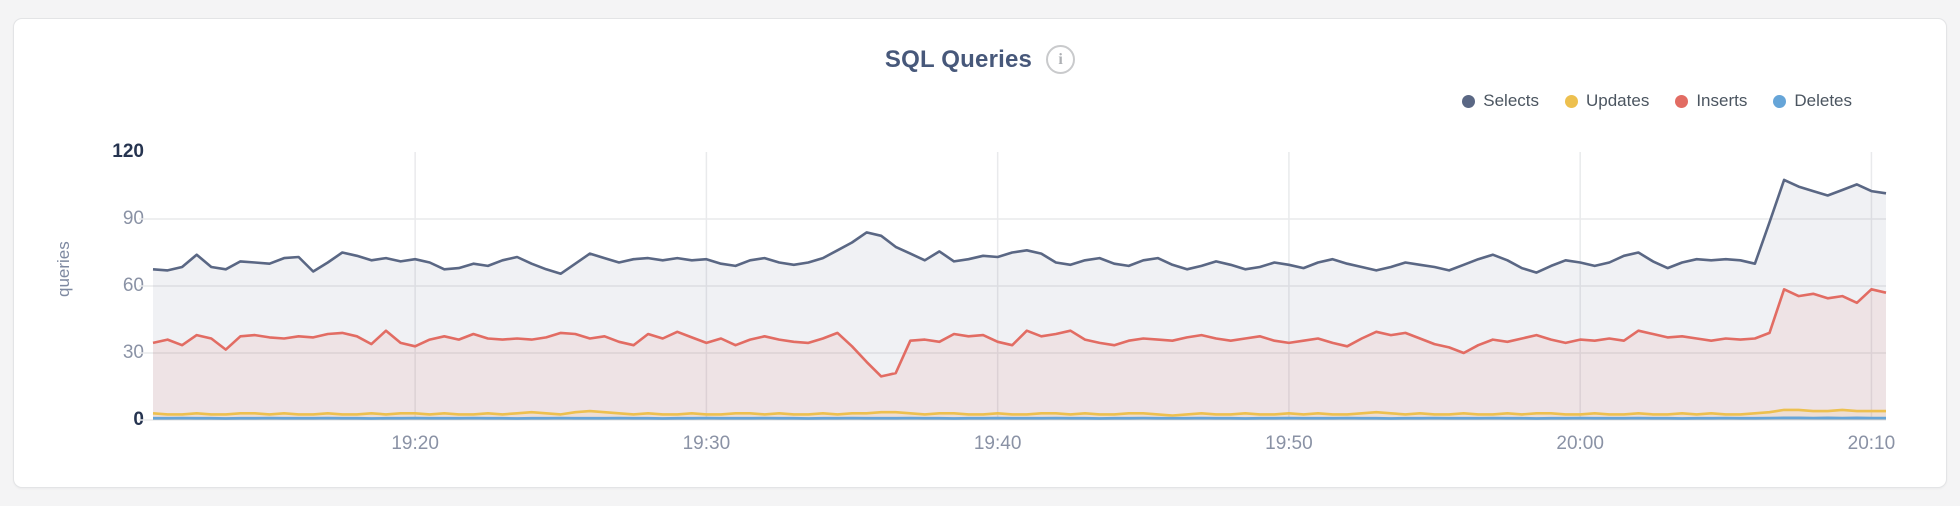 This screenshot has width=1960, height=506. Describe the element at coordinates (1019, 418) in the screenshot. I see `deletes-line` at that location.